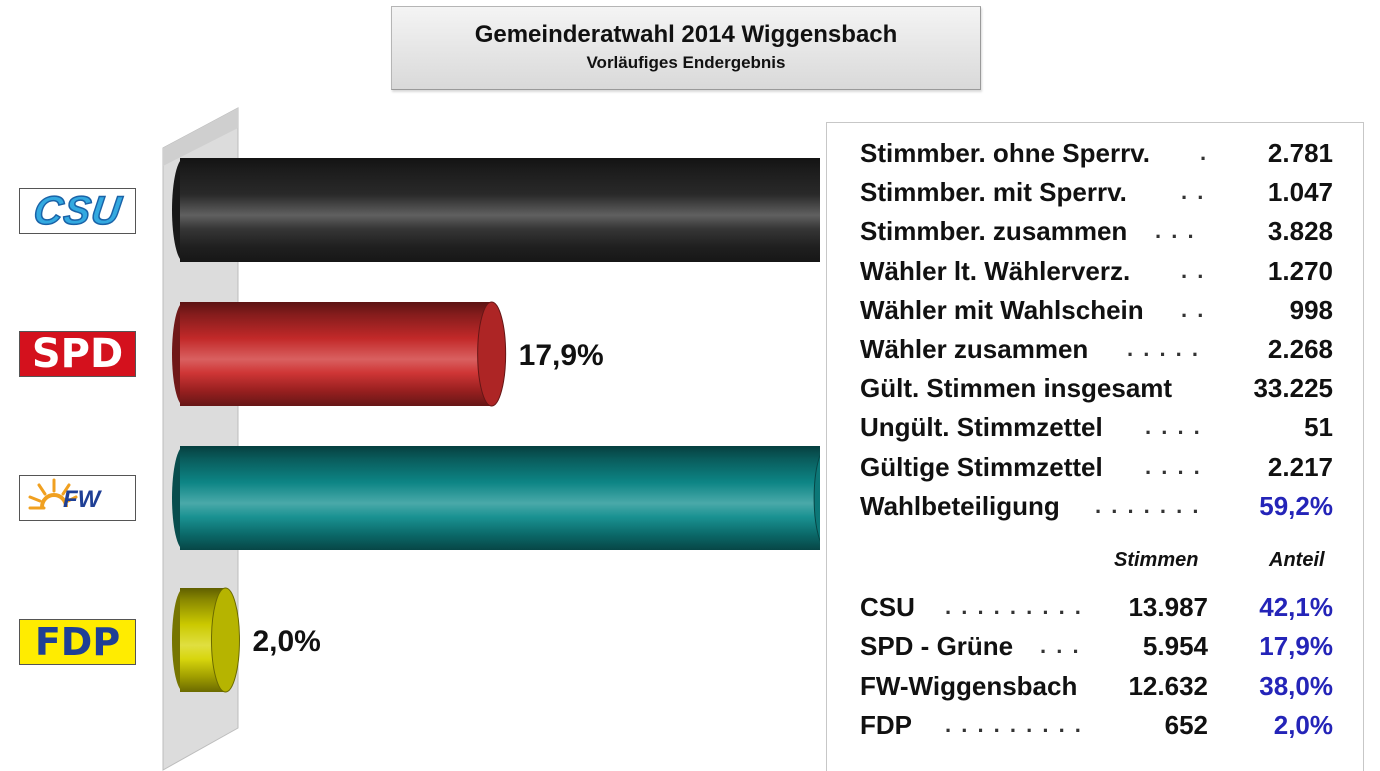 This screenshot has height=771, width=1380. Describe the element at coordinates (561, 355) in the screenshot. I see `value-label-spd: 17,9%` at that location.